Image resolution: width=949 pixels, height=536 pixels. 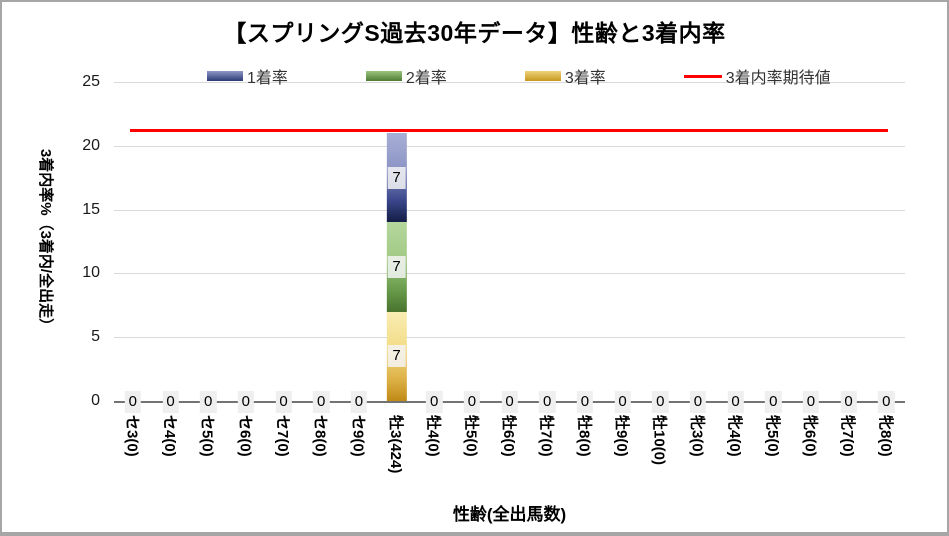 I want to click on category-column: 0 セ7(0), so click(x=284, y=269).